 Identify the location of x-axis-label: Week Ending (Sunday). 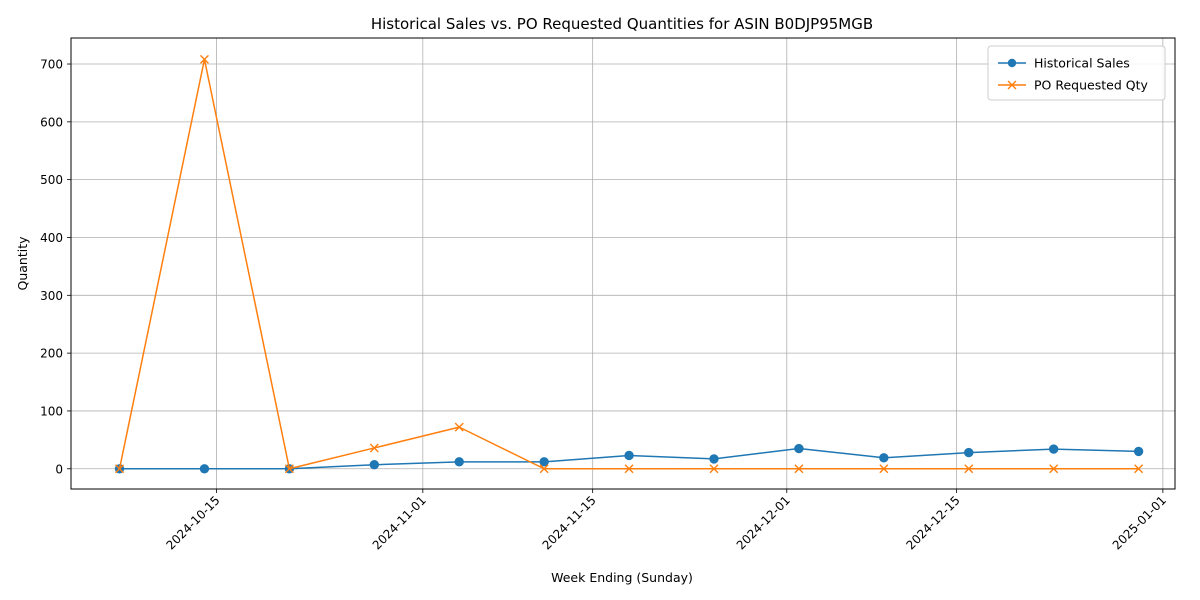
(622, 577).